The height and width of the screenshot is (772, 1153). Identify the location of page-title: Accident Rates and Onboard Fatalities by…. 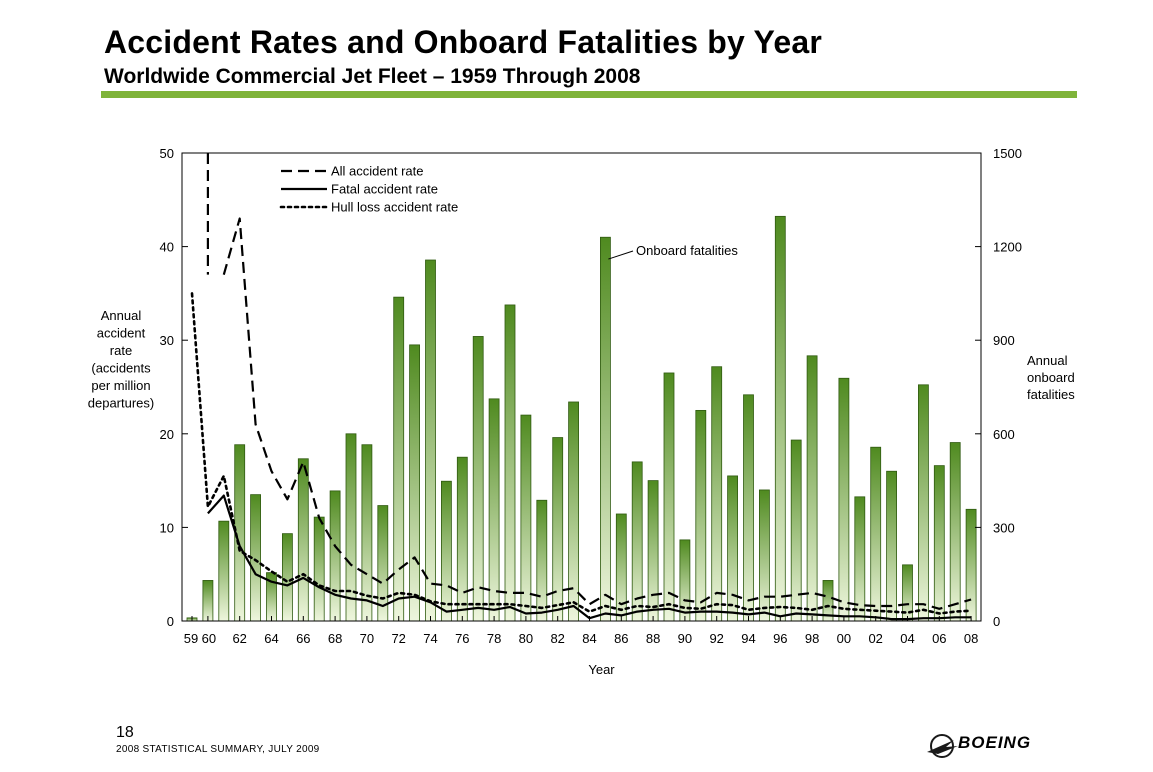
(463, 42).